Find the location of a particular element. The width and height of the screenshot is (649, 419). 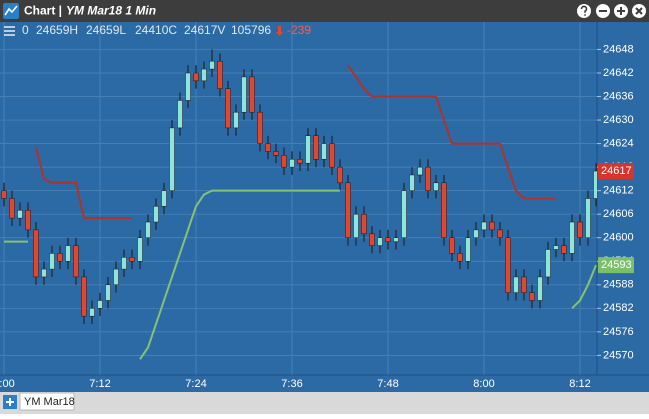

close-button is located at coordinates (639, 11).